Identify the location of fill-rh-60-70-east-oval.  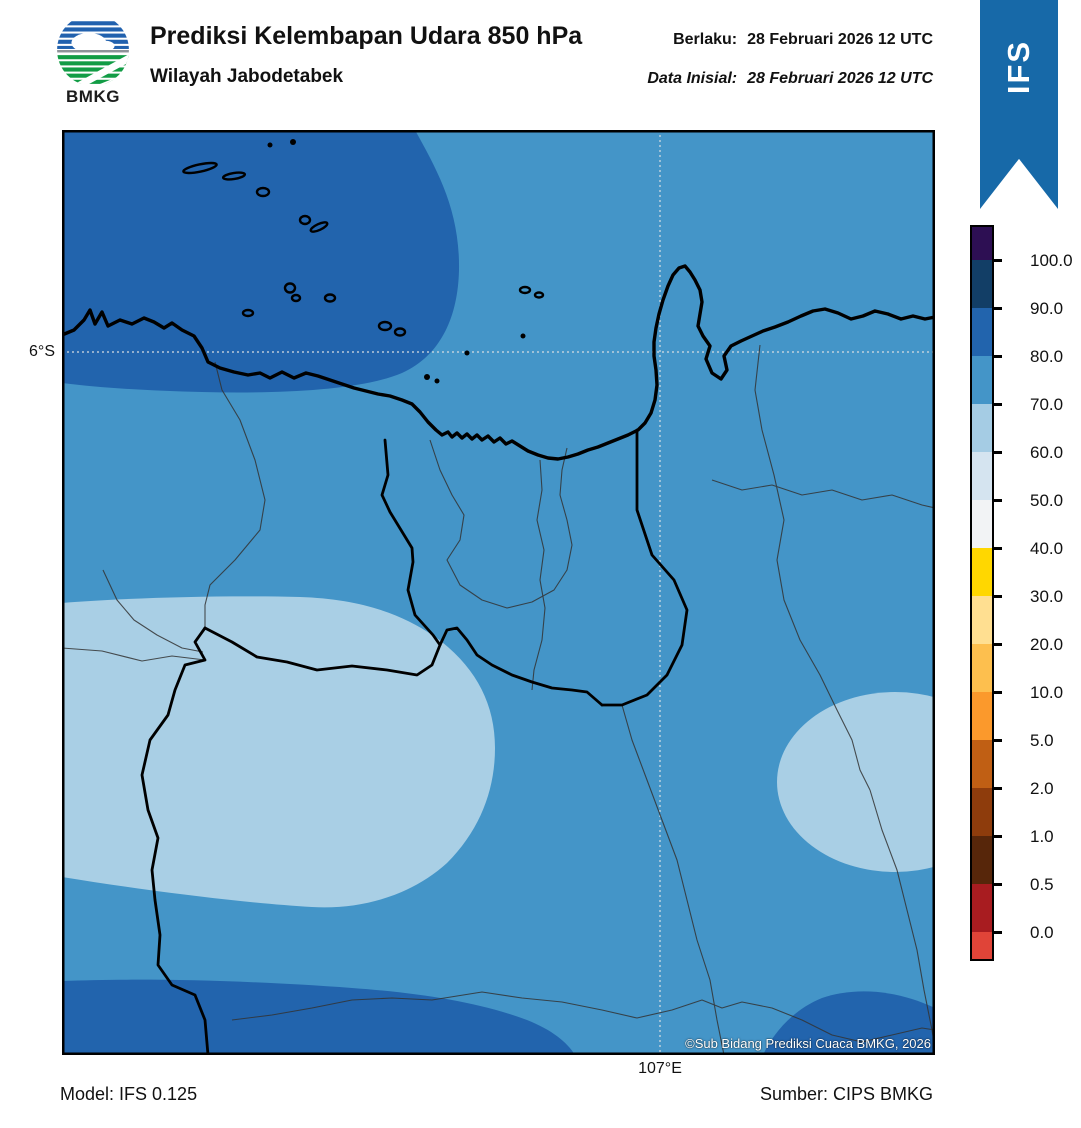
(856, 782).